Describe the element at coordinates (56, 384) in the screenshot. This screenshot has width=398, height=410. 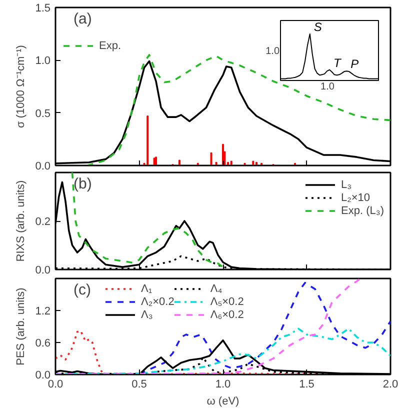
I see `x-tick-label: 0.0` at that location.